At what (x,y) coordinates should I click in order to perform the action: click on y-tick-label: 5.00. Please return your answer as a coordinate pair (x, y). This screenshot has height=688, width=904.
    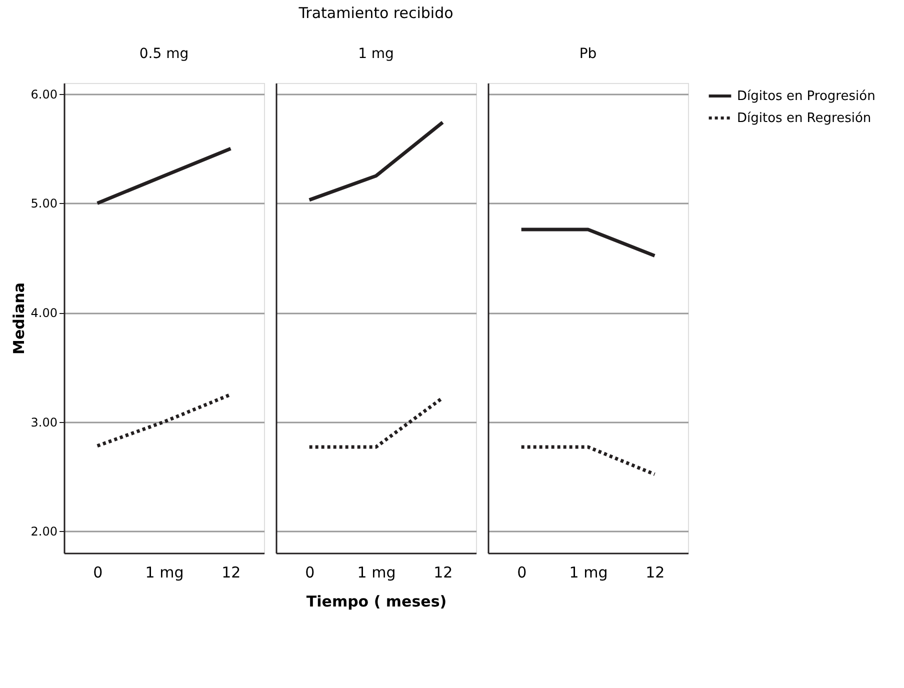
    Looking at the image, I should click on (44, 203).